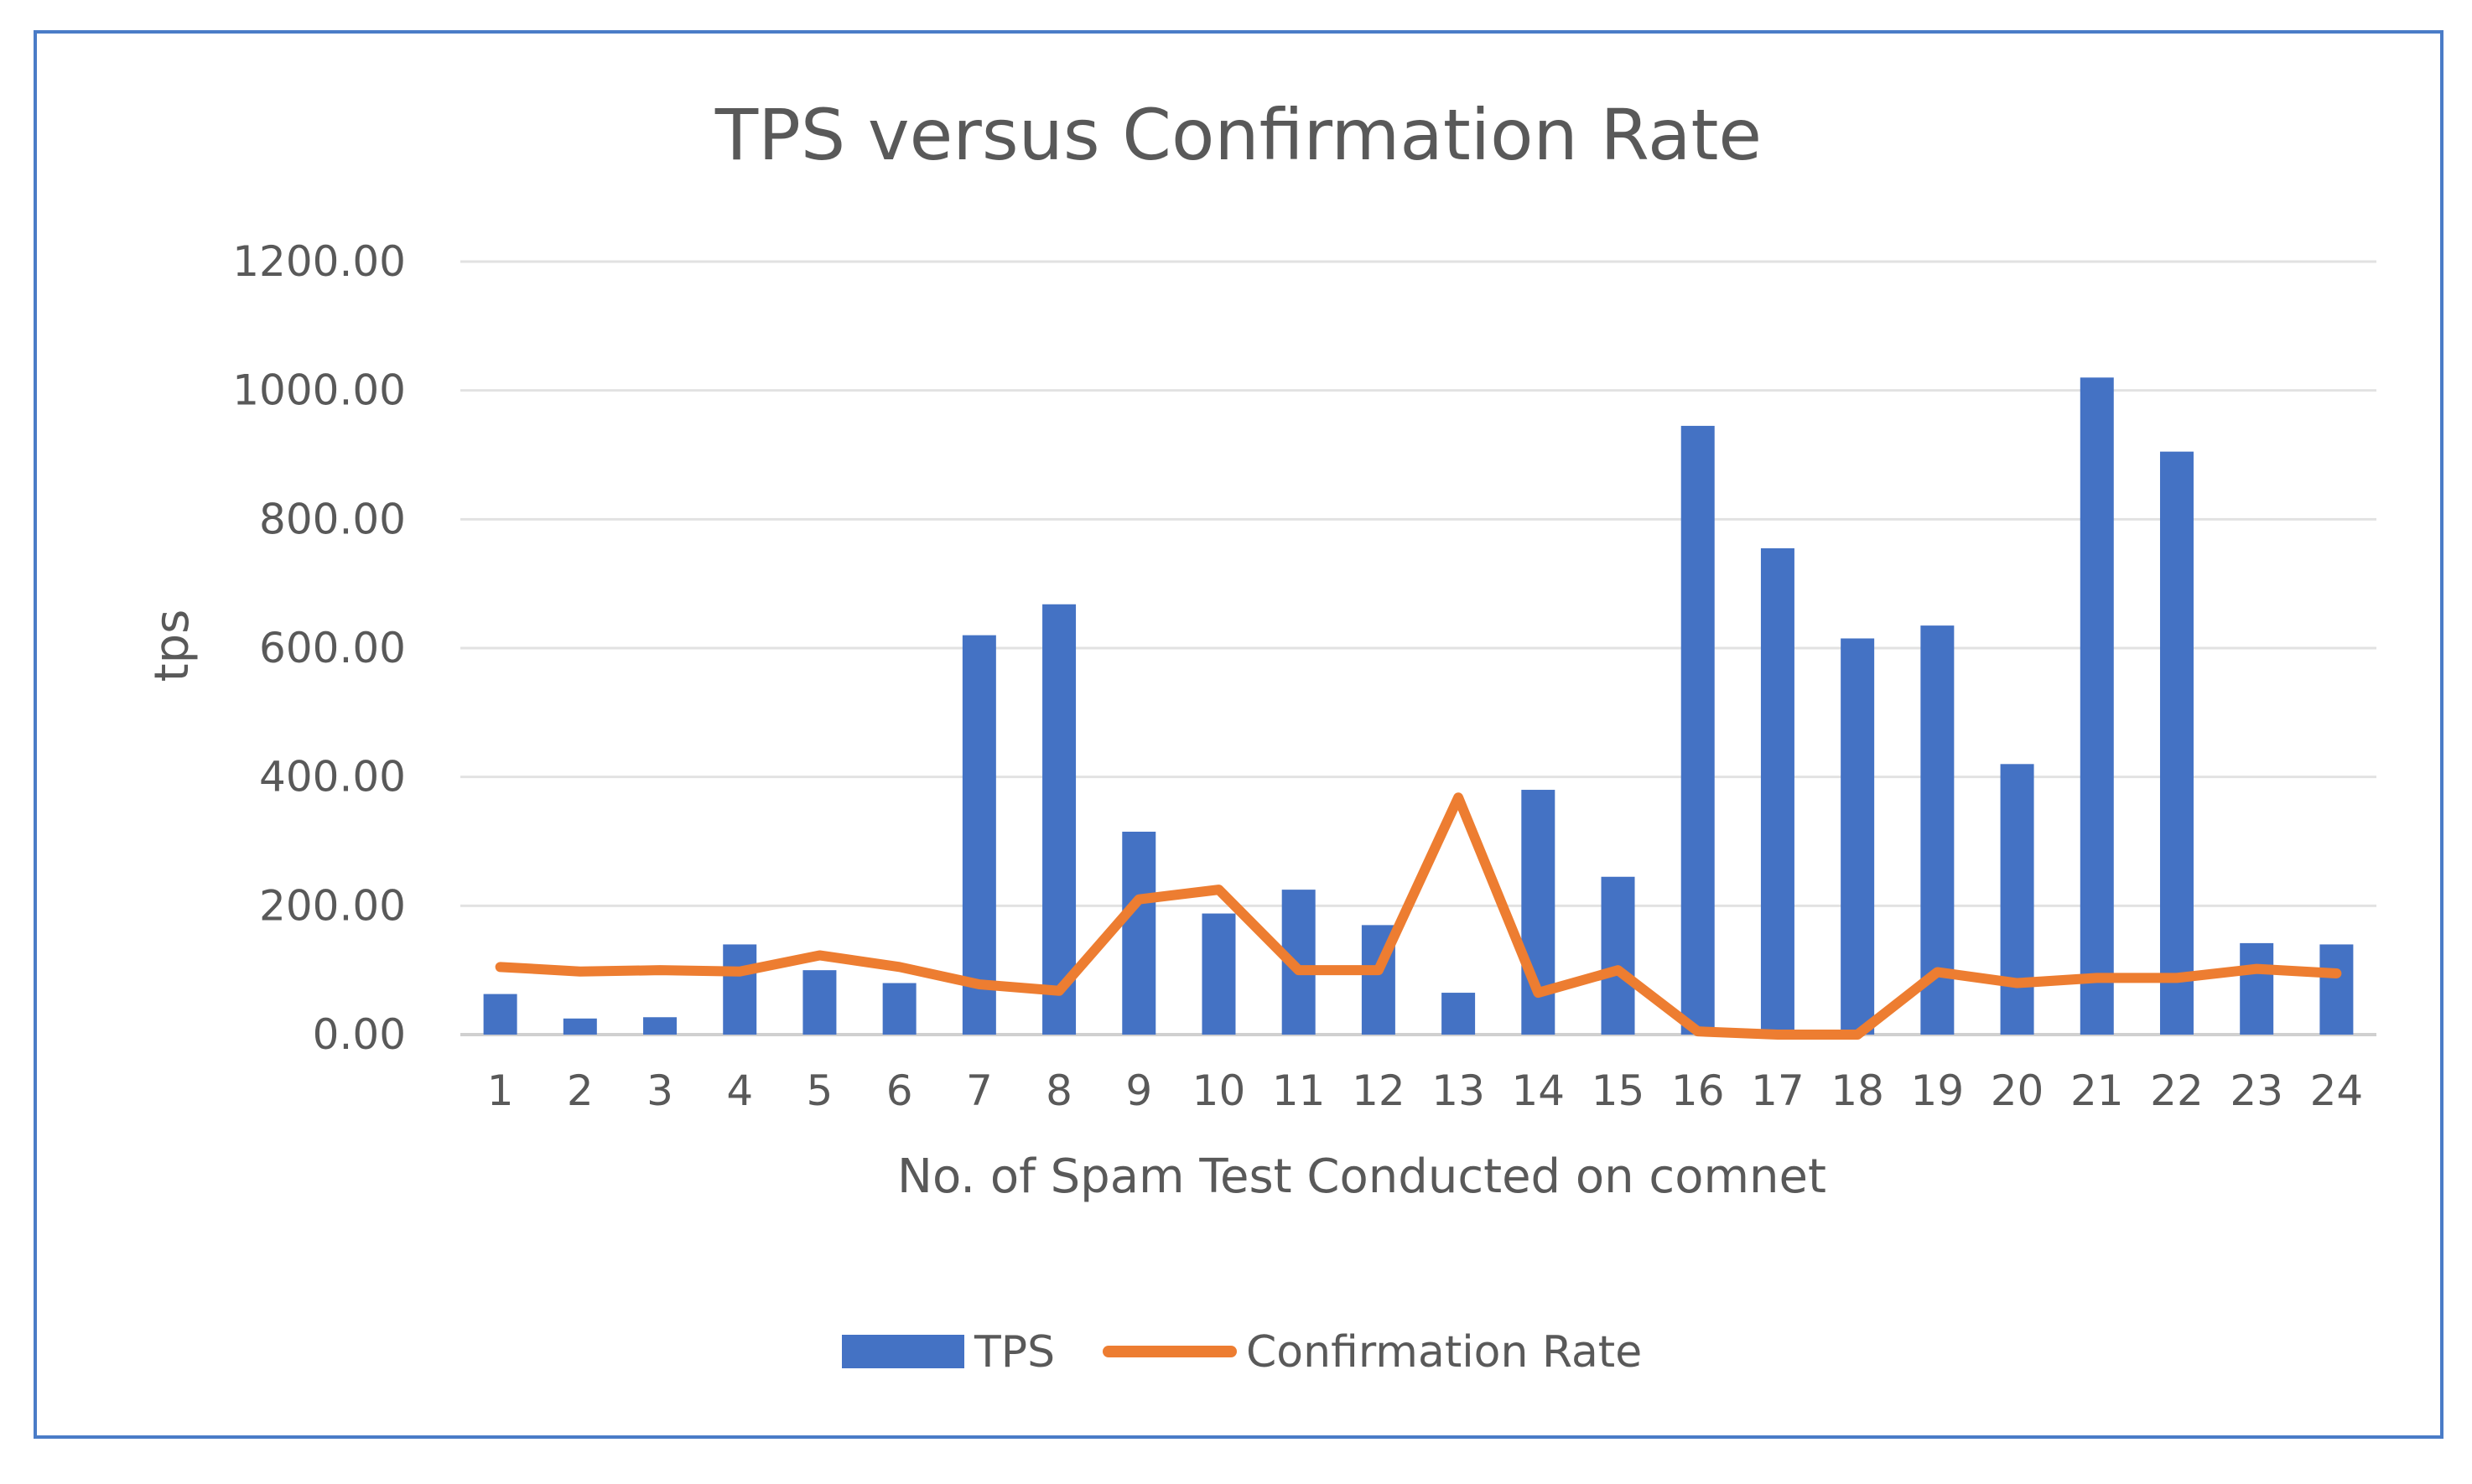 The height and width of the screenshot is (1484, 2472). Describe the element at coordinates (500, 1090) in the screenshot. I see `x-tick-label: 1` at that location.